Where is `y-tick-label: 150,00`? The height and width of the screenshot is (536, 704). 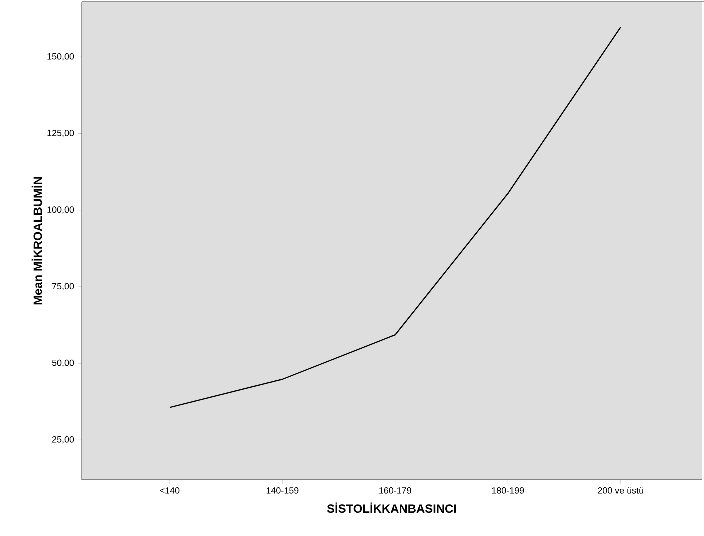 y-tick-label: 150,00 is located at coordinates (61, 57).